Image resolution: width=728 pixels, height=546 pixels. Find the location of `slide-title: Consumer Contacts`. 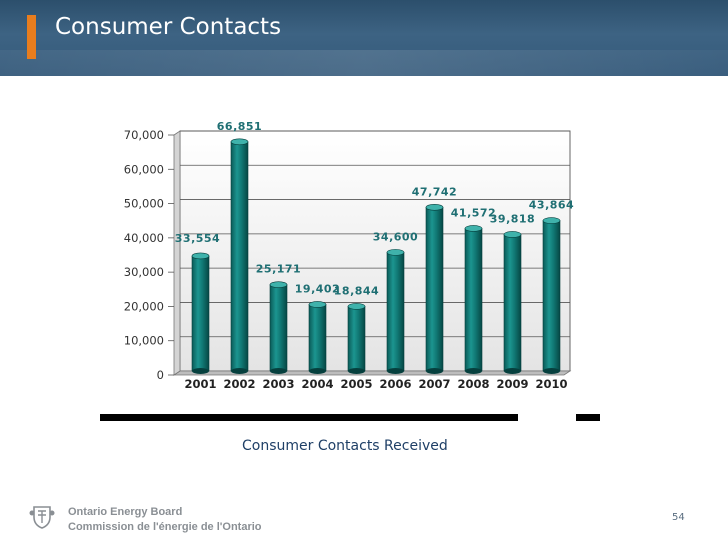

slide-title: Consumer Contacts is located at coordinates (168, 27).